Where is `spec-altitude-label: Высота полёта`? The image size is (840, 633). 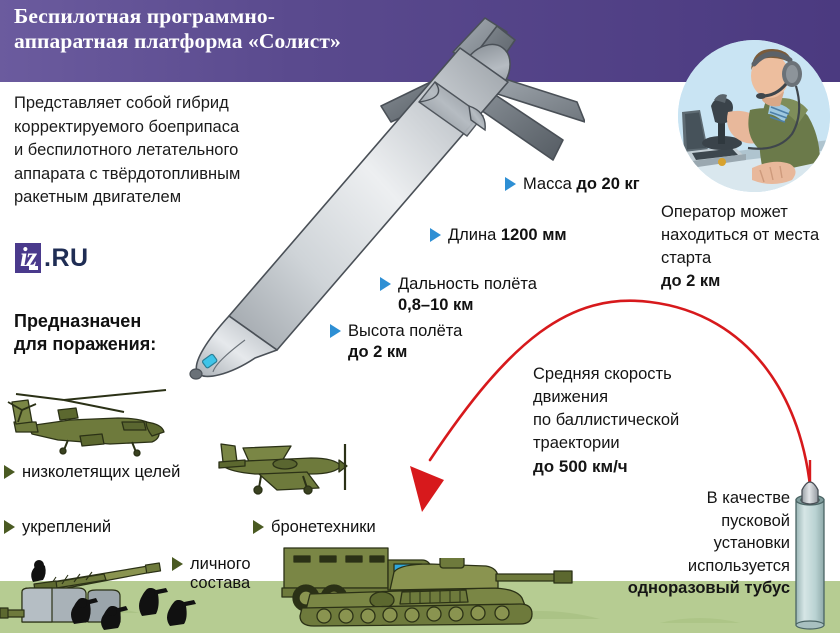
spec-altitude-label: Высота полёта is located at coordinates (405, 331).